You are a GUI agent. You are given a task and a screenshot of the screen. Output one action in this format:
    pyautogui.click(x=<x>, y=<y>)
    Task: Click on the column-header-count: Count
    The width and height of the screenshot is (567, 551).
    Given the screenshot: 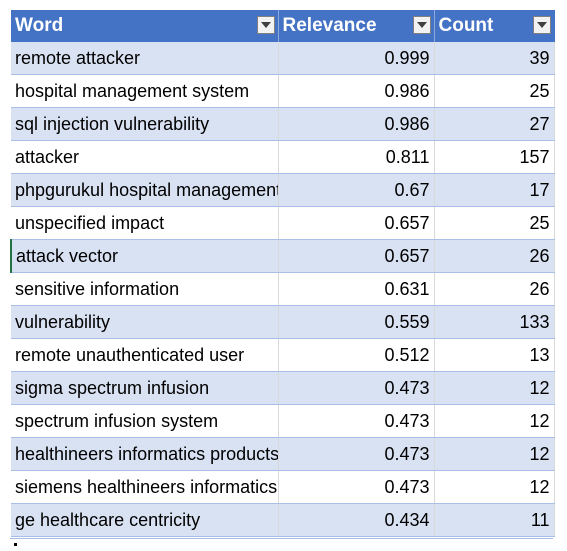 What is the action you would take?
    pyautogui.click(x=494, y=26)
    